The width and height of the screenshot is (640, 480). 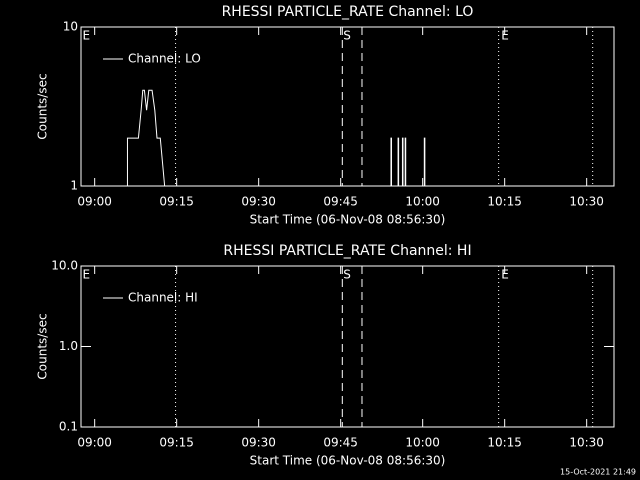 What do you see at coordinates (348, 12) in the screenshot?
I see `chart-title: RHESSI PARTICLE_RATE Channel: LO` at bounding box center [348, 12].